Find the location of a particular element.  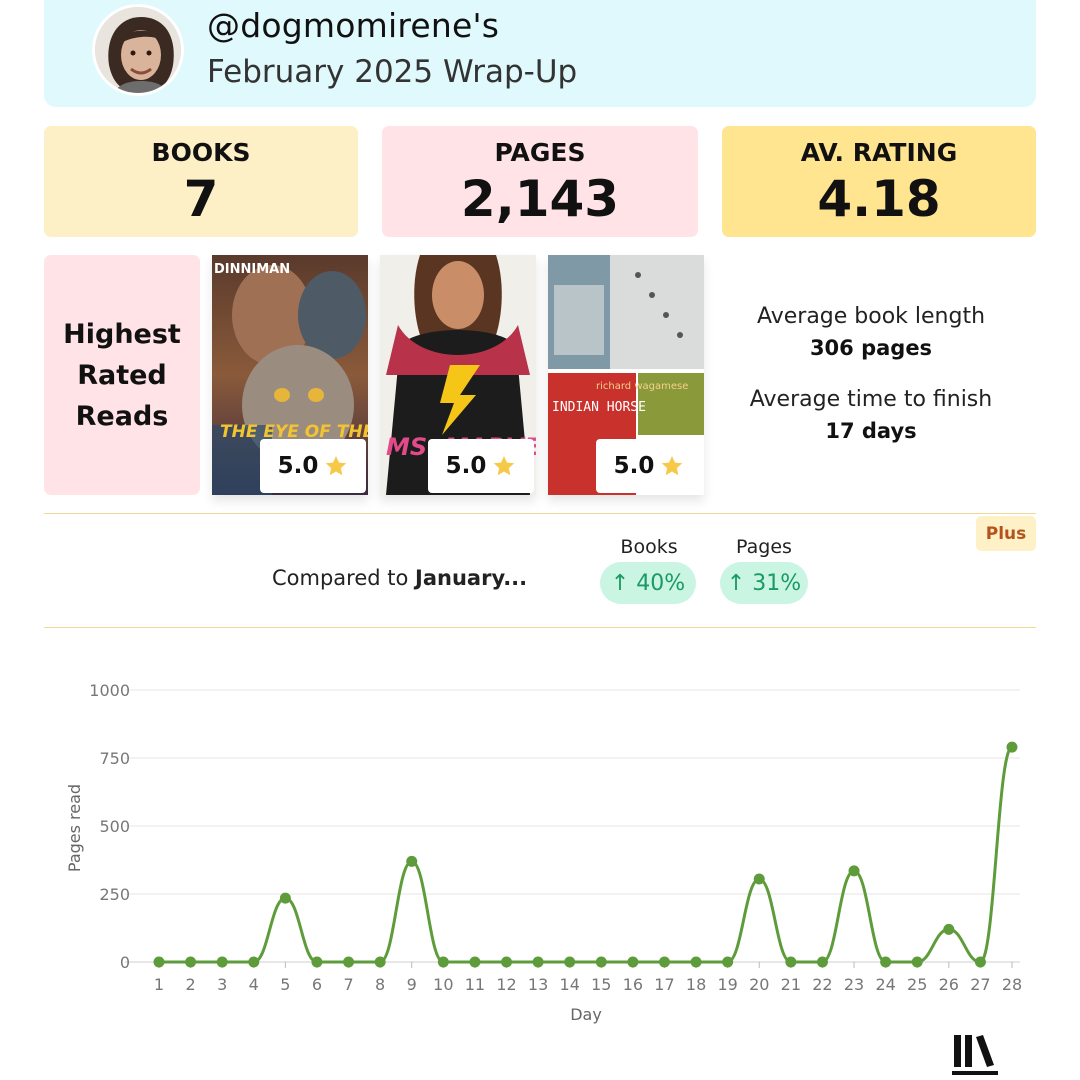

books-change-label: Books is located at coordinates (649, 547).